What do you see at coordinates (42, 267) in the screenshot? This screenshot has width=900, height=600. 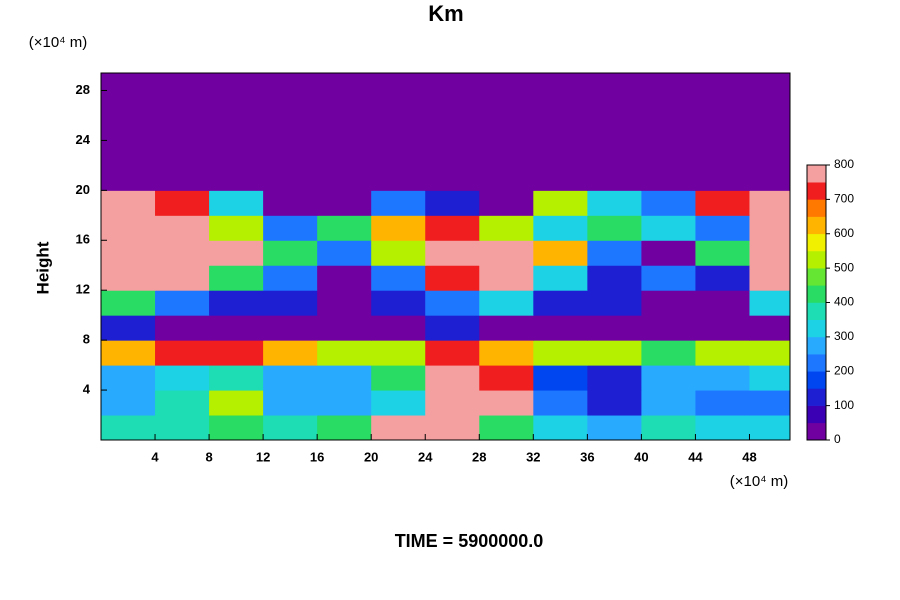 I see `y-axis-label: Height` at bounding box center [42, 267].